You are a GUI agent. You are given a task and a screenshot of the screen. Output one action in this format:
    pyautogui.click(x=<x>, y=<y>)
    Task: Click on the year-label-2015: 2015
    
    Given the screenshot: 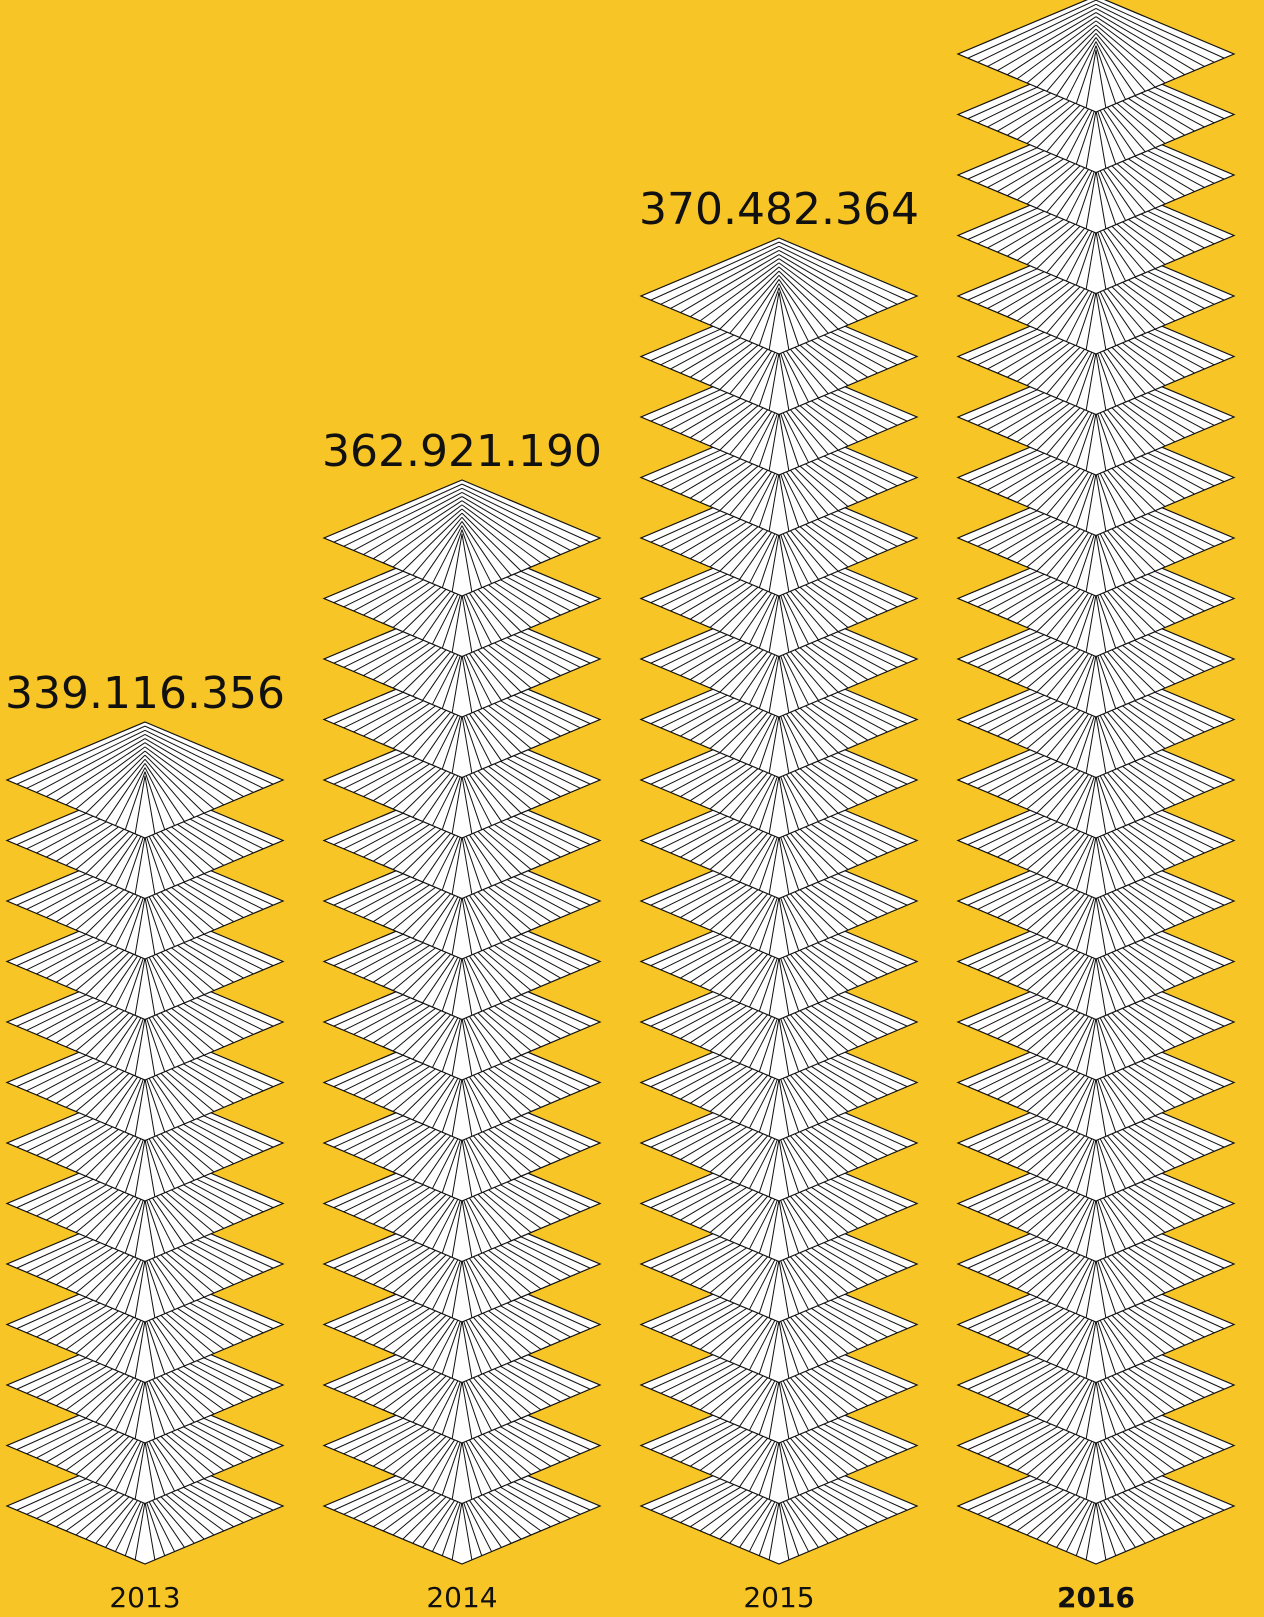 What is the action you would take?
    pyautogui.click(x=778, y=1597)
    